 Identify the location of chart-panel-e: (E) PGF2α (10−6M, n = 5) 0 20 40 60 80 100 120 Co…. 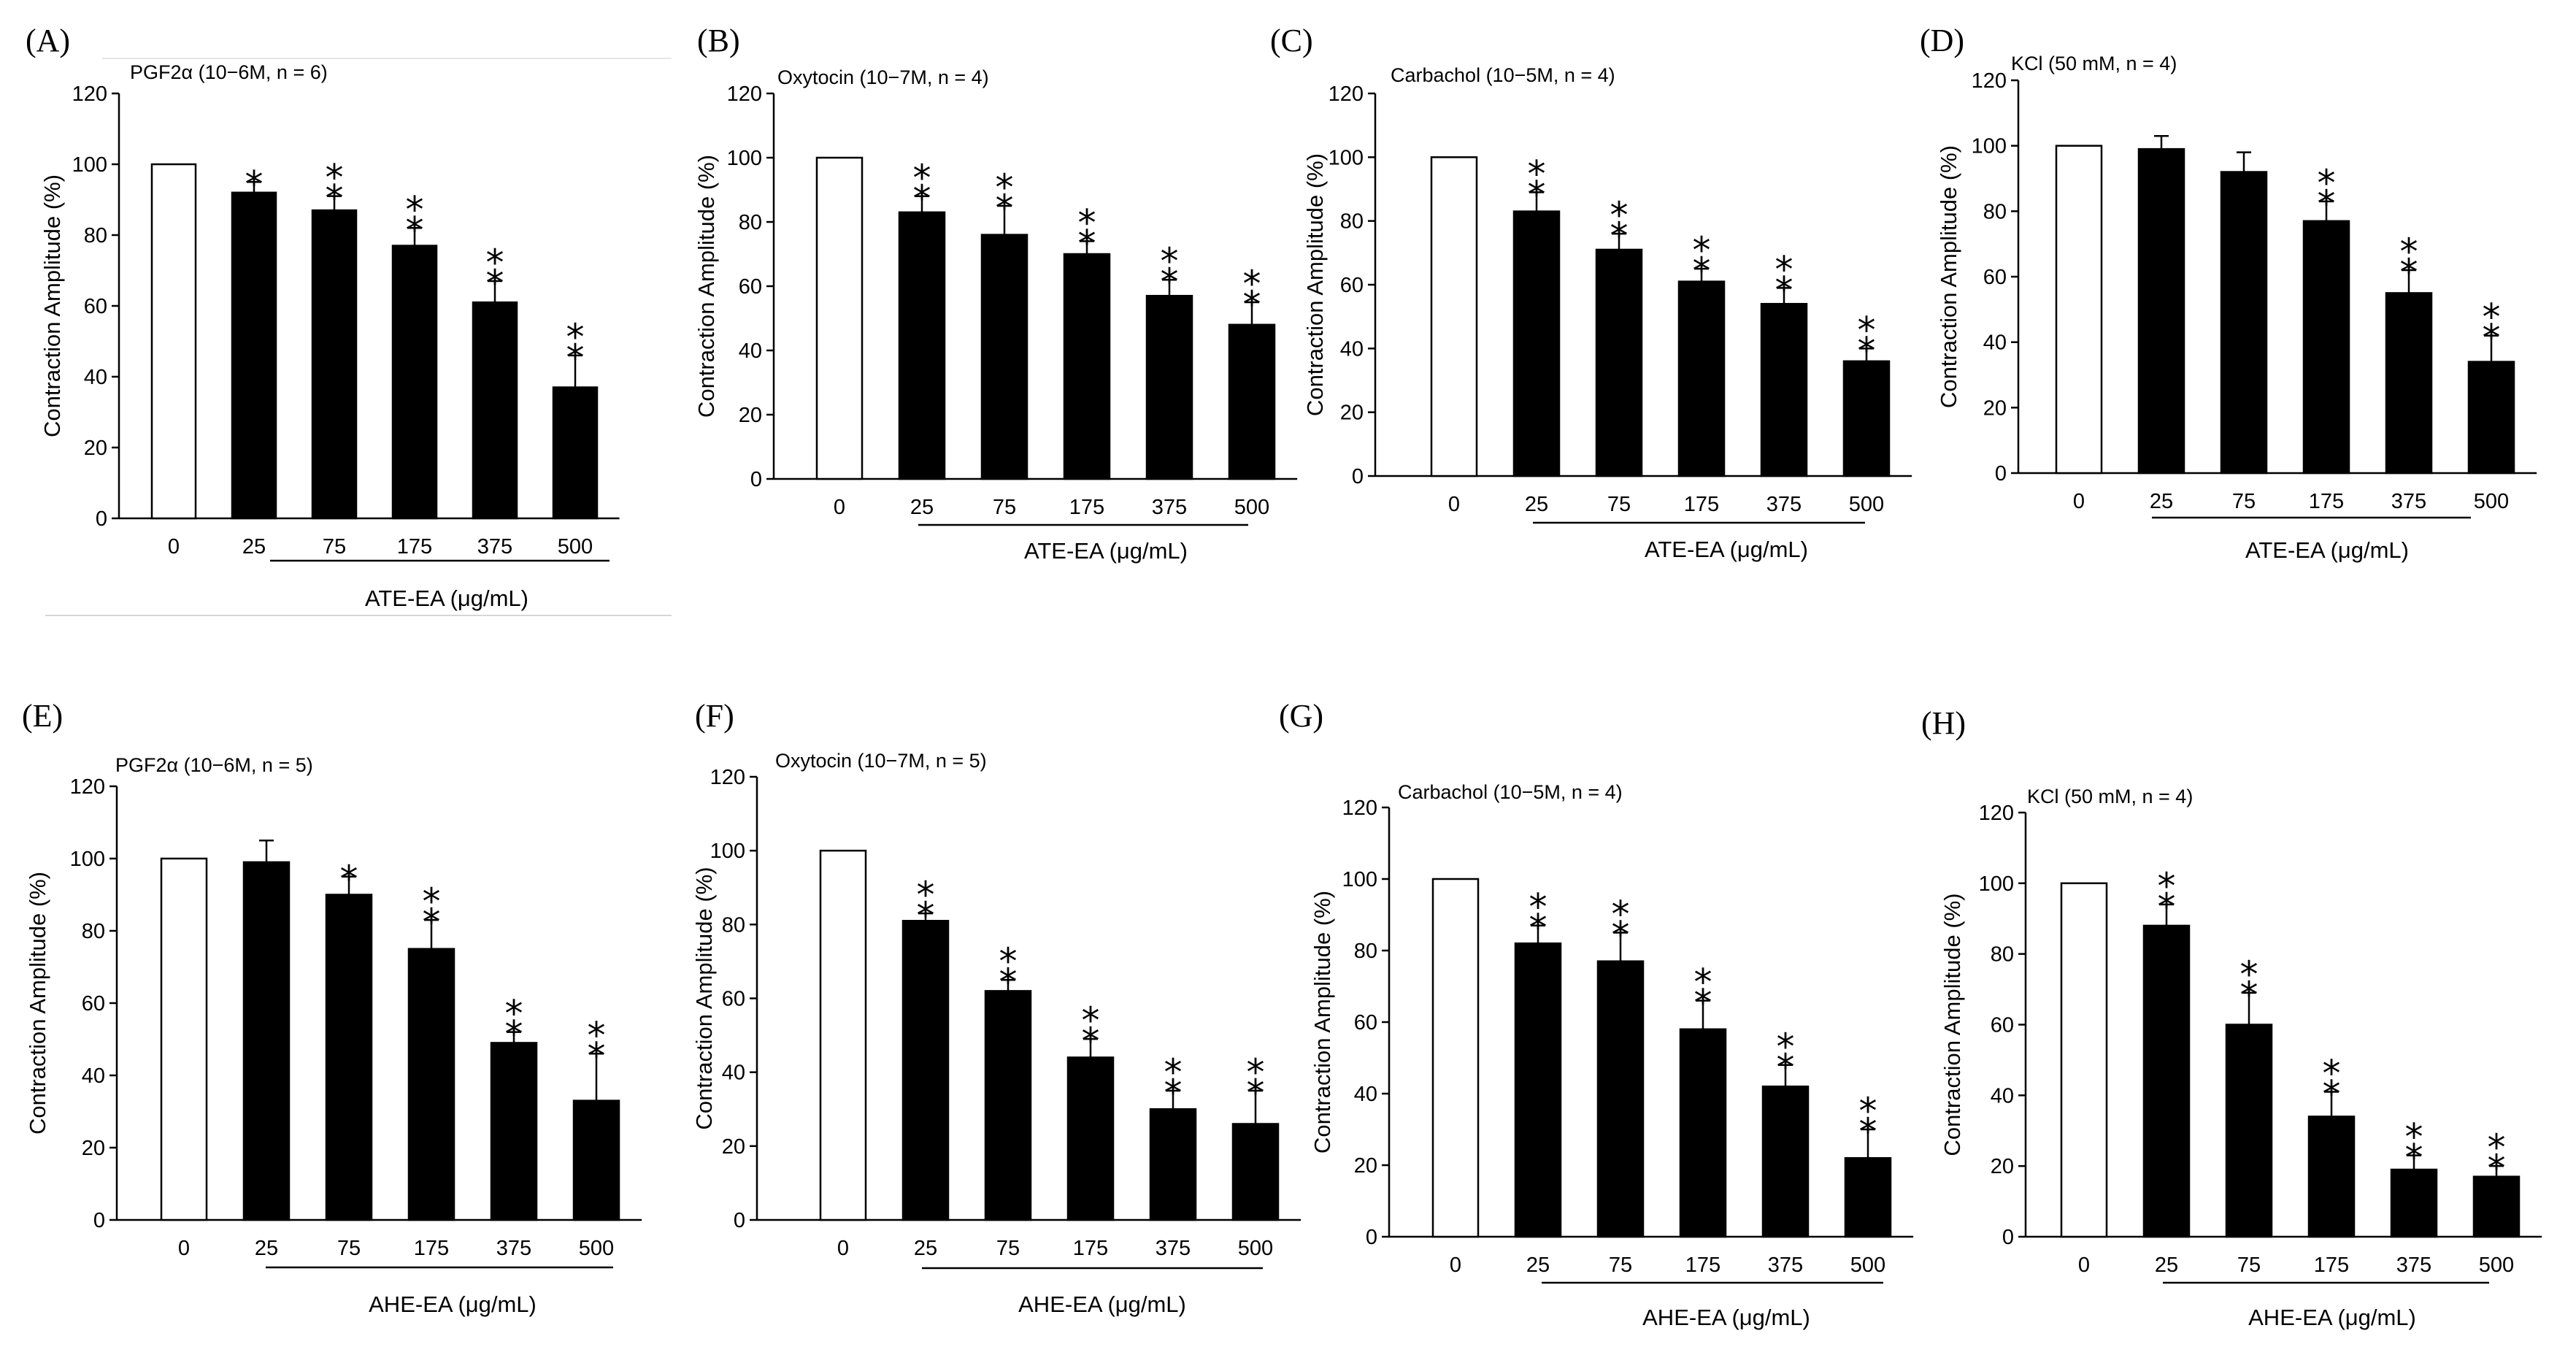
(332, 1007).